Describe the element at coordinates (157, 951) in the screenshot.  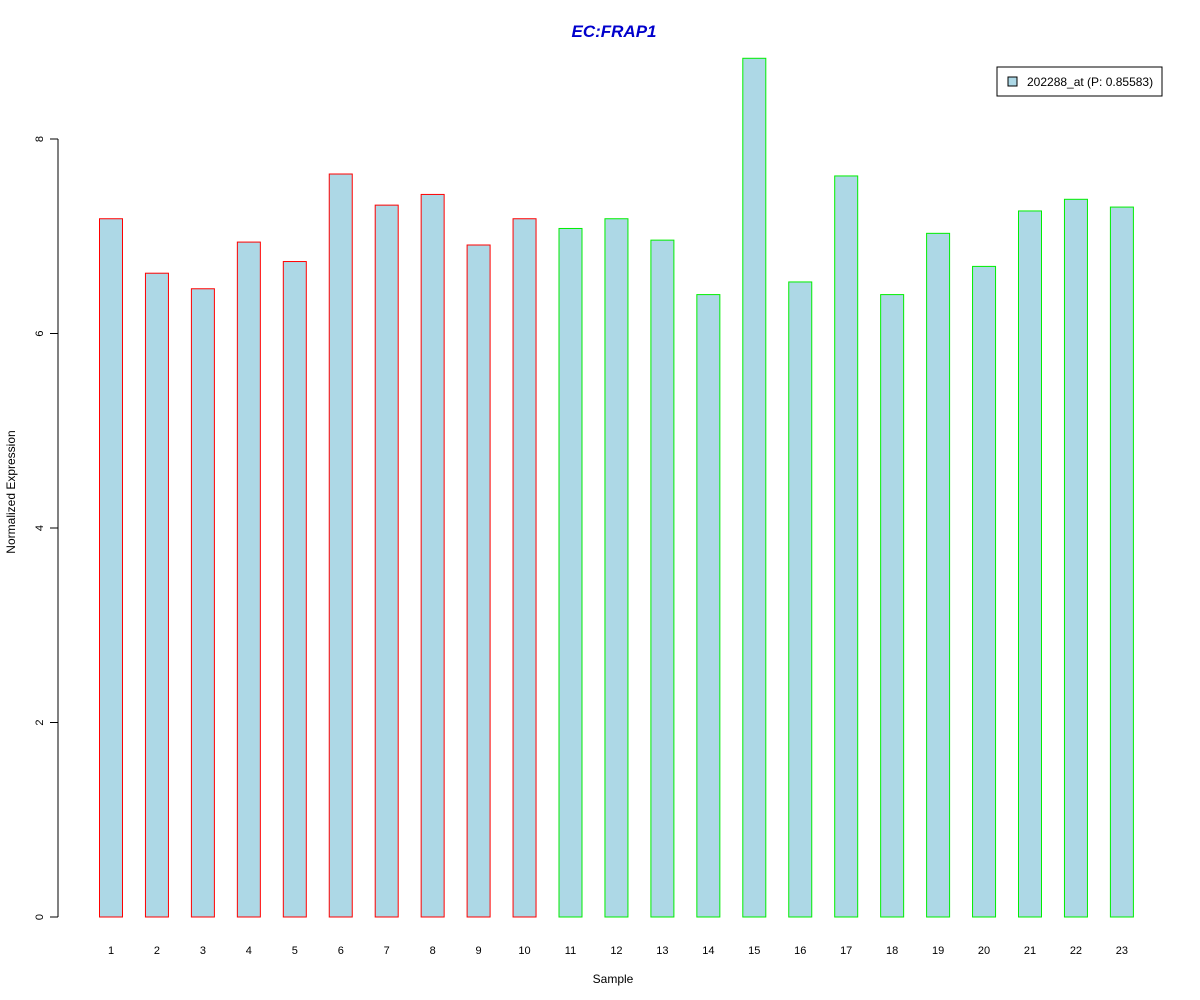
I see `x-tick-label: 2` at that location.